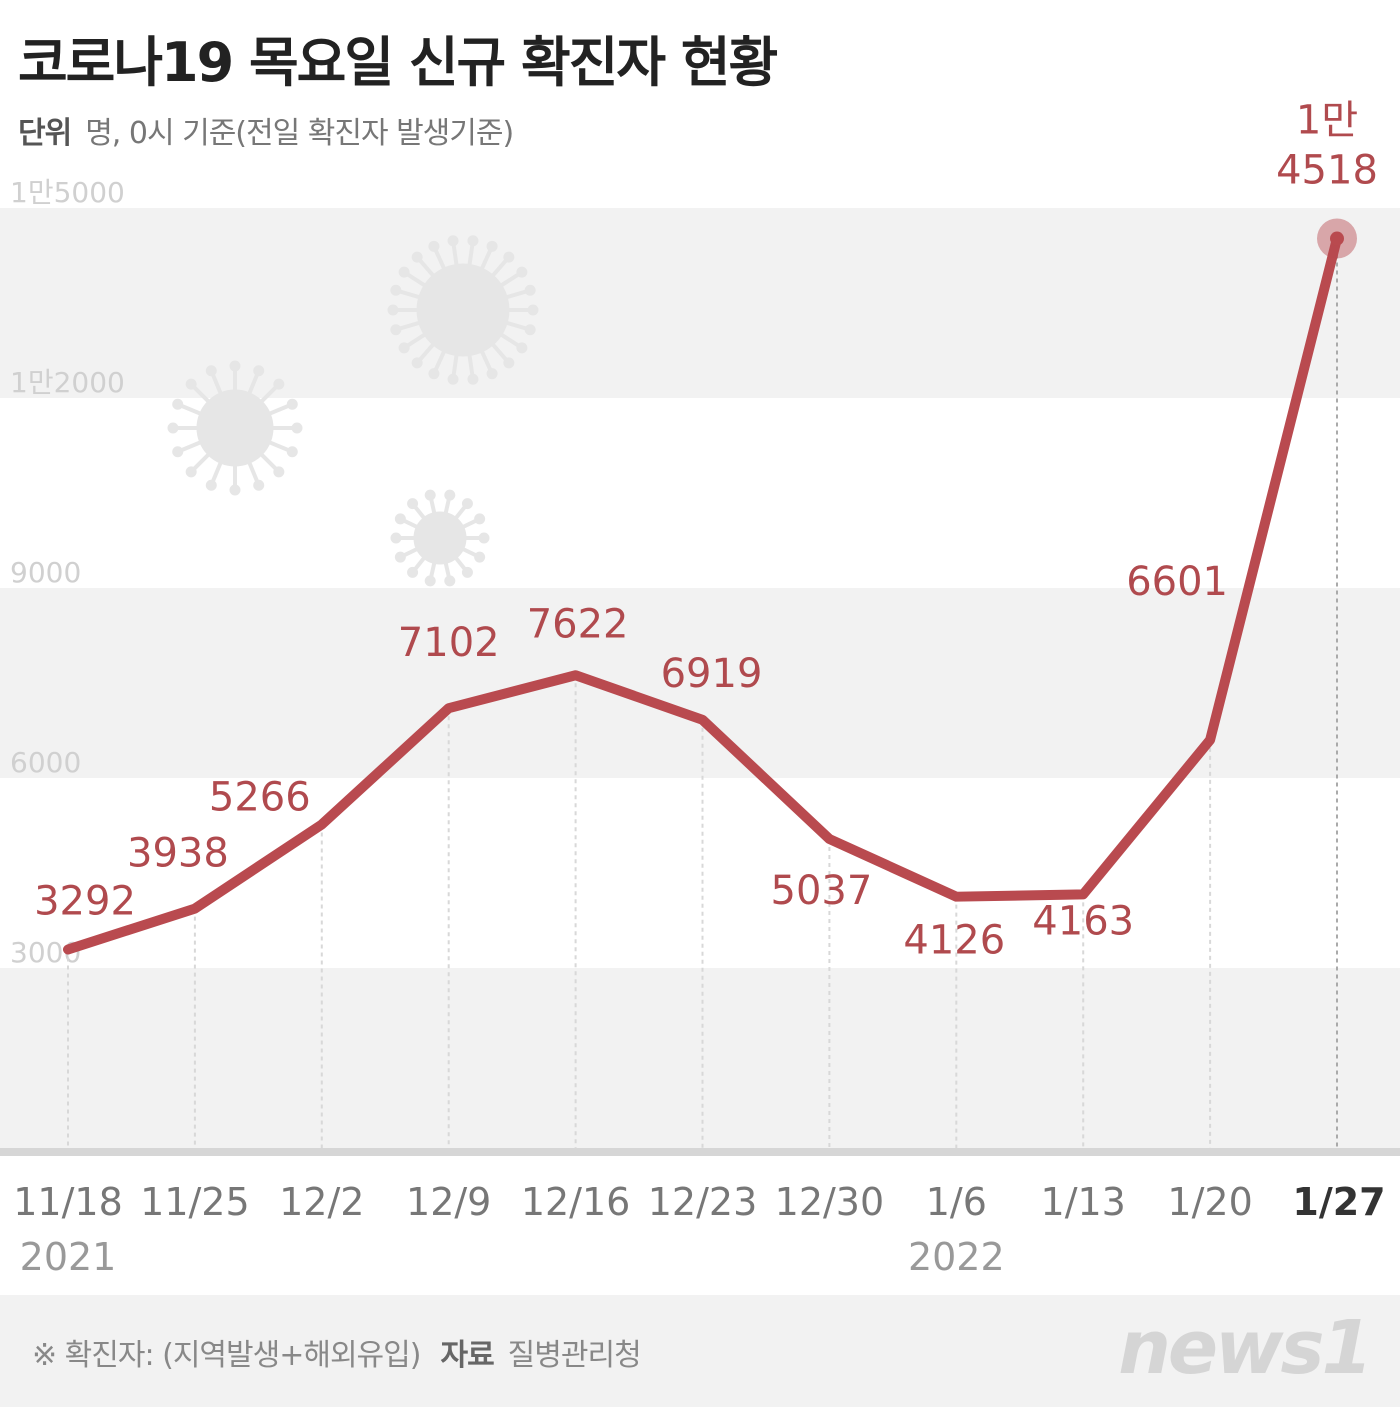 This screenshot has width=1400, height=1407. I want to click on y-tick-label: 9000, so click(45, 572).